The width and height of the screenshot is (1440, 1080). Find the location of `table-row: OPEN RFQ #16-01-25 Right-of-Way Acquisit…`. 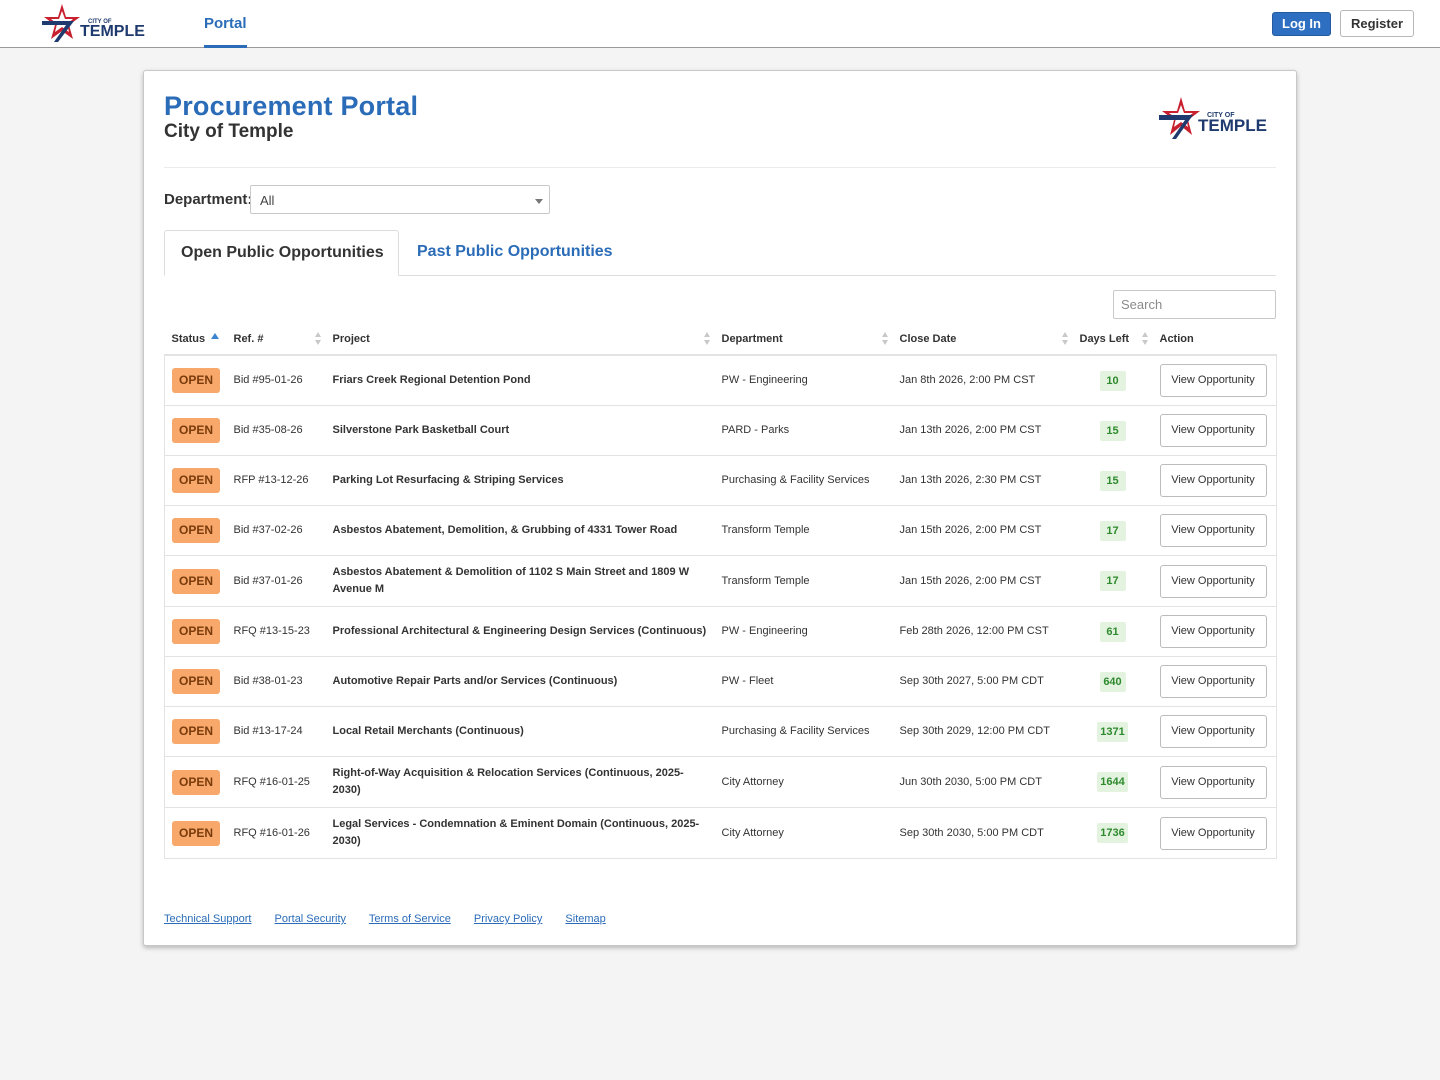

table-row: OPEN RFQ #16-01-25 Right-of-Way Acquisit… is located at coordinates (720, 782).